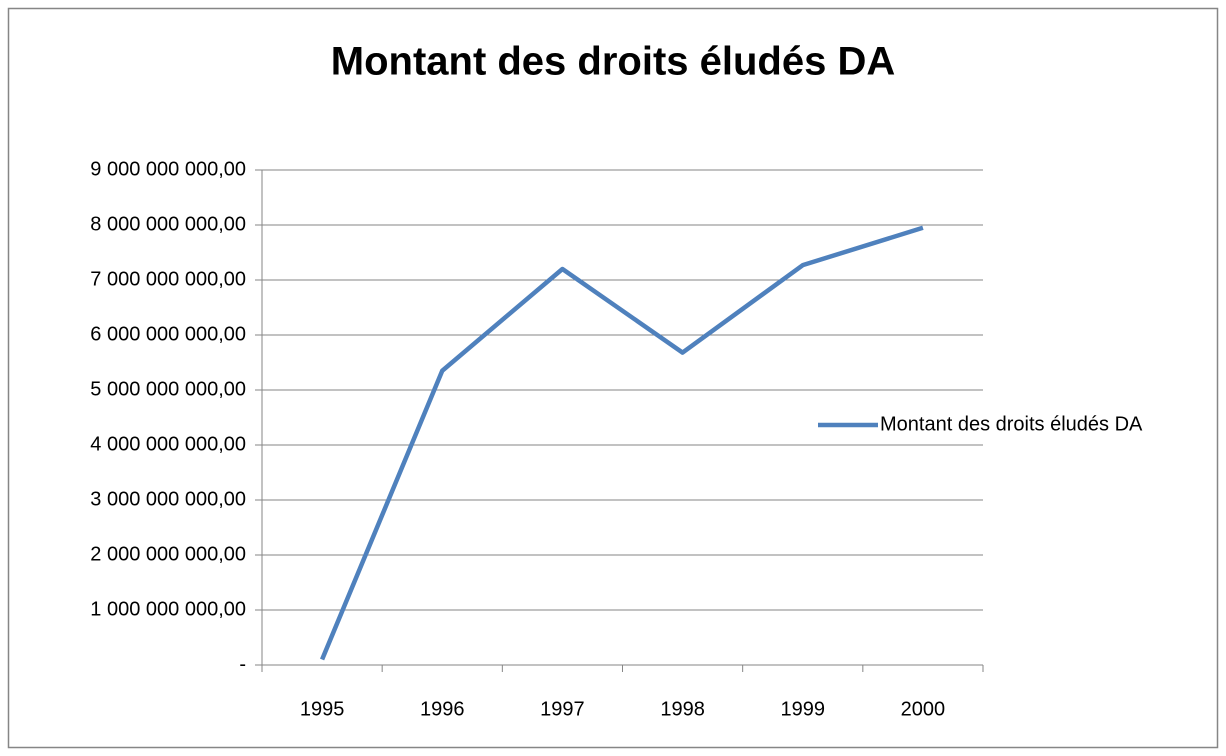 Image resolution: width=1226 pixels, height=756 pixels. I want to click on x-tick-label: 1998, so click(682, 709).